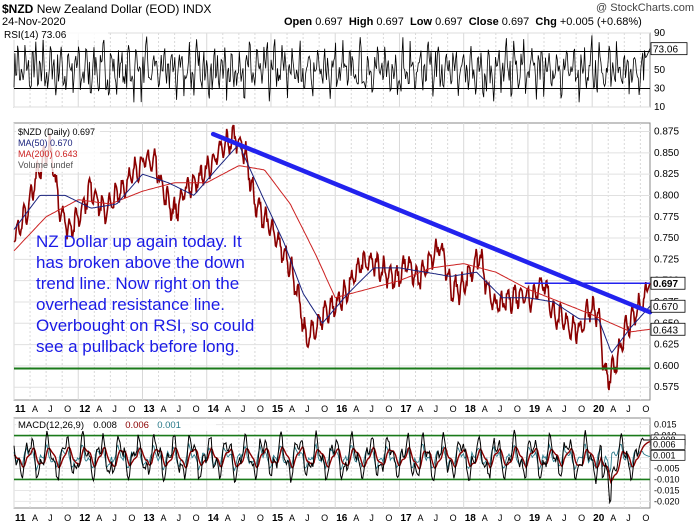 This screenshot has width=700, height=530. I want to click on chart-title: $NZD New Zealand Dollar (EOD) INDX, so click(106, 9).